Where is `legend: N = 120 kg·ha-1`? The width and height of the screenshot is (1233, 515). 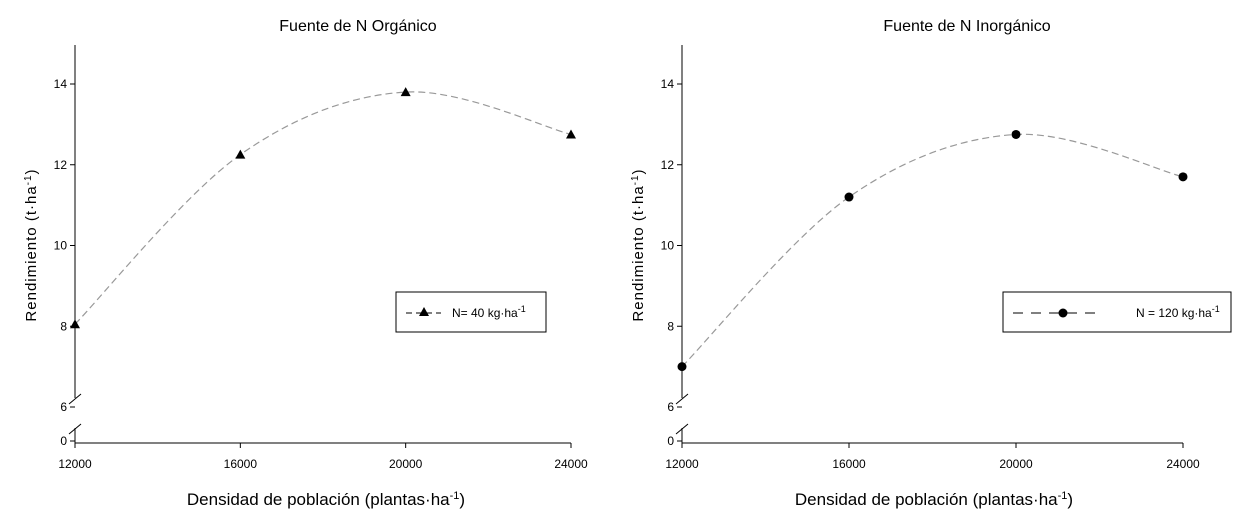
legend: N = 120 kg·ha-1 is located at coordinates (1117, 312).